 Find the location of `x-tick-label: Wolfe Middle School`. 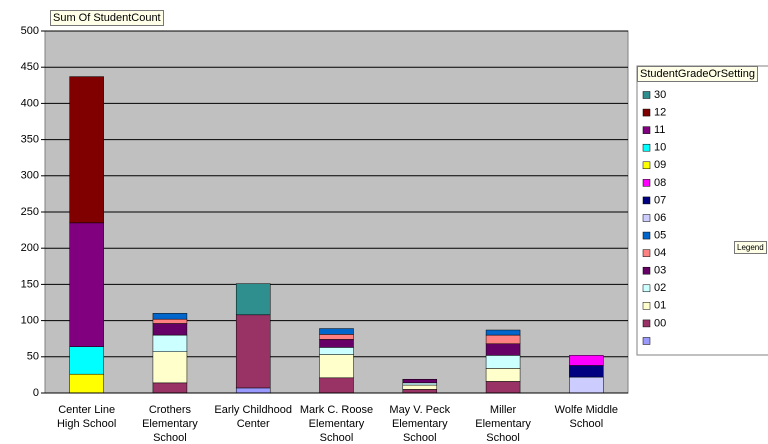

x-tick-label: Wolfe Middle School is located at coordinates (586, 417).